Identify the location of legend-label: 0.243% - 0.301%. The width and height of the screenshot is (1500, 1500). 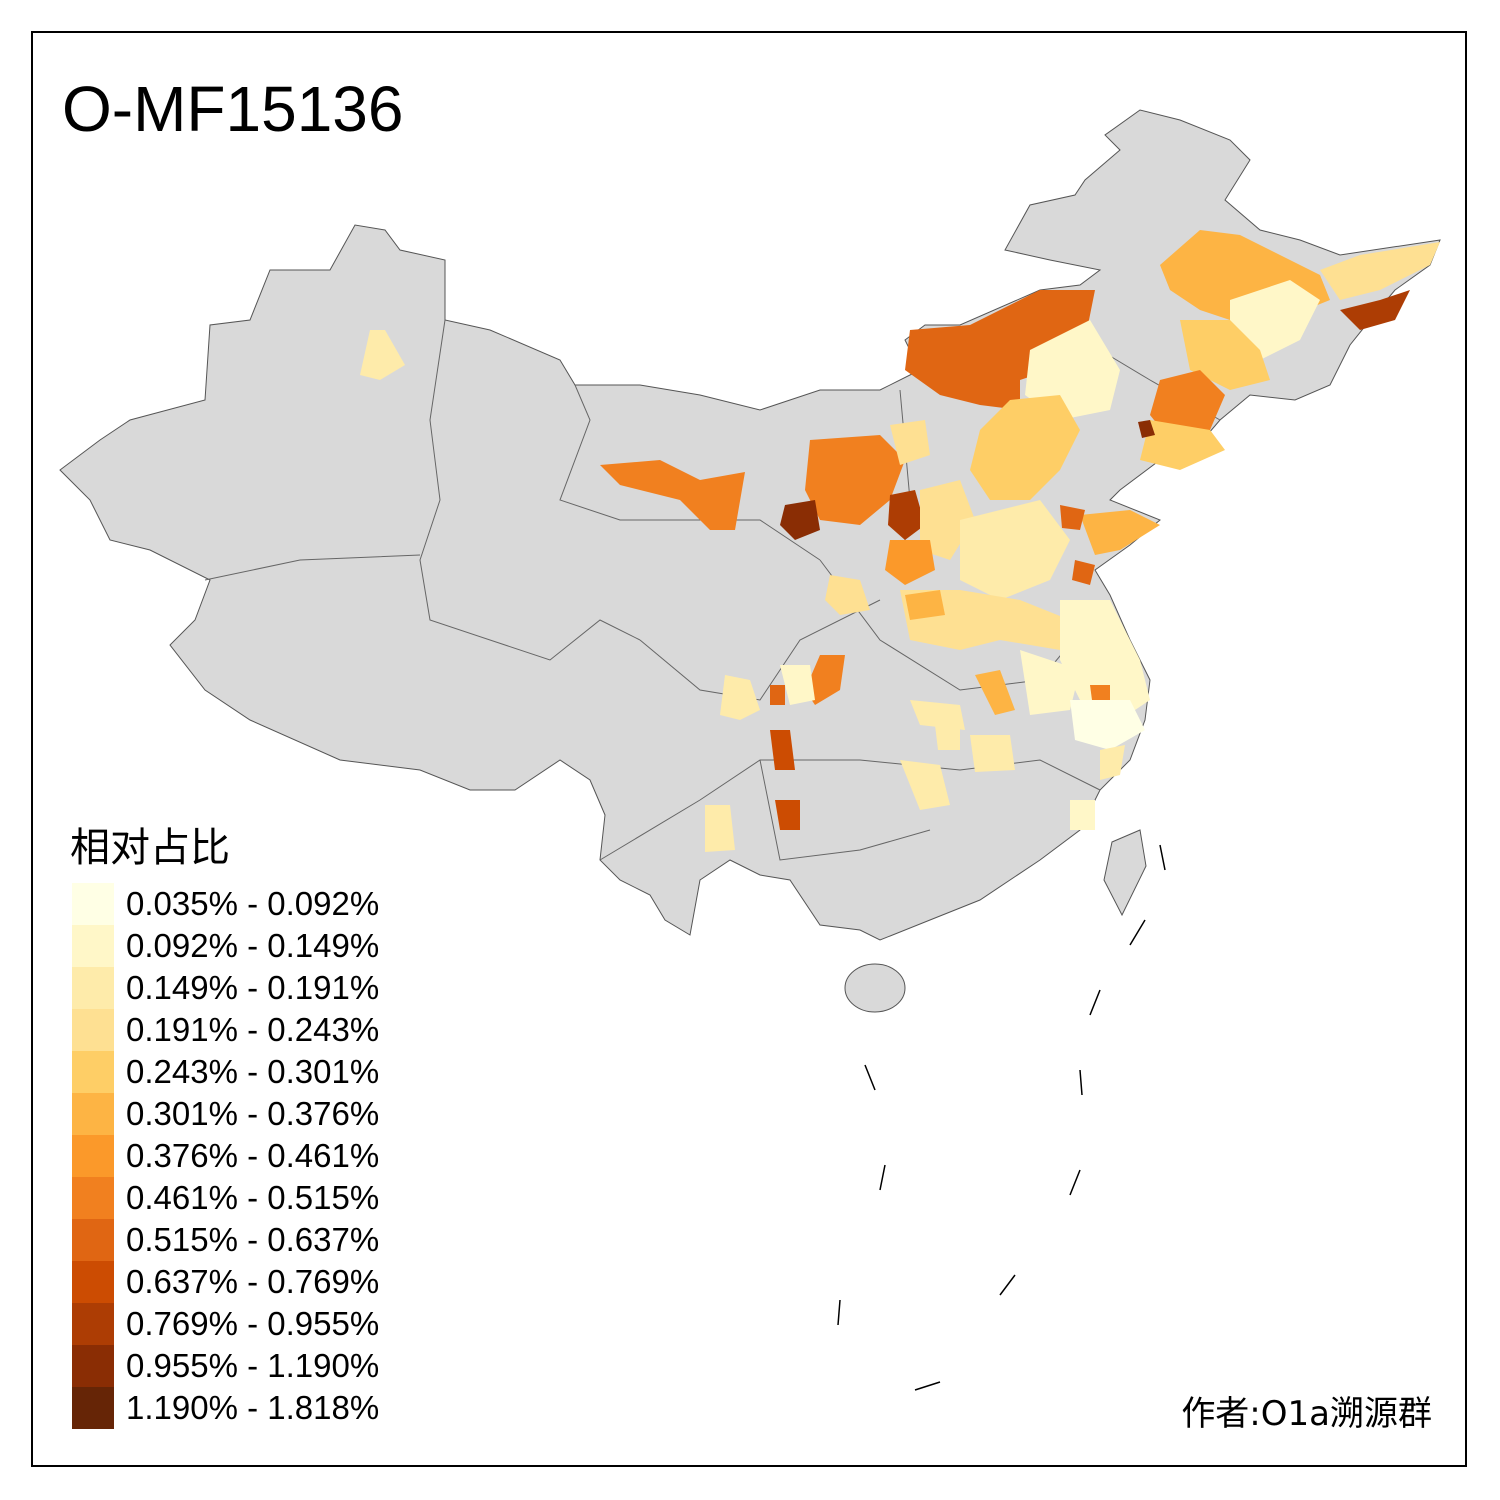
(253, 1071).